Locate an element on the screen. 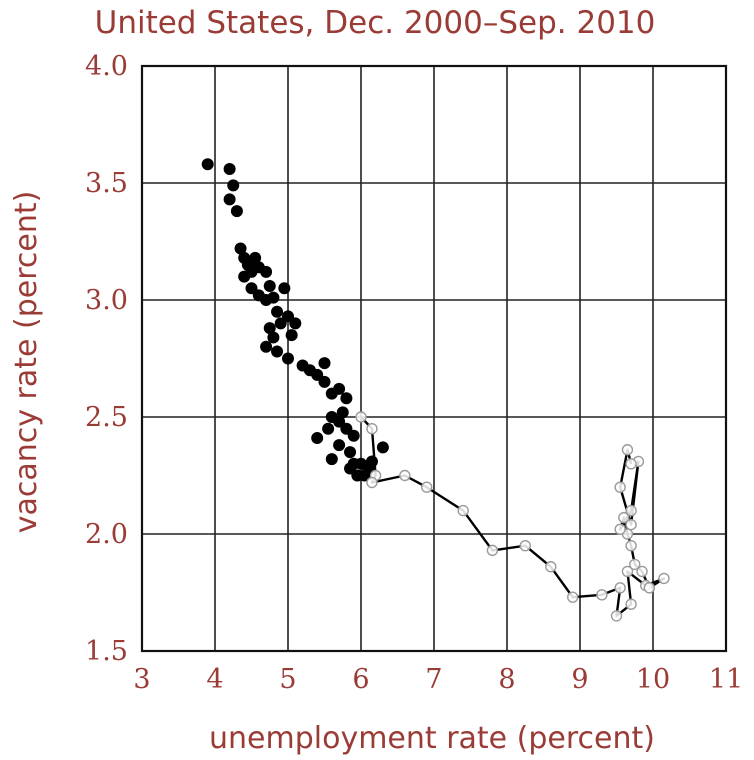 The image size is (754, 760). x-tick-label: 8 is located at coordinates (506, 679).